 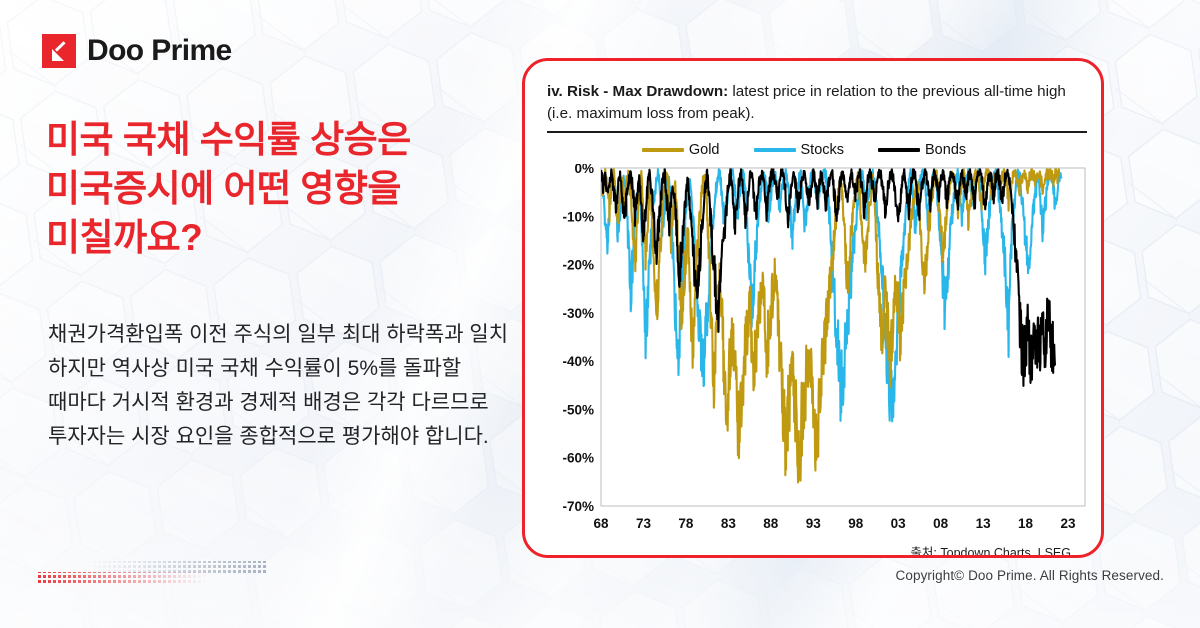 I want to click on x-tick-label: 83, so click(x=729, y=523).